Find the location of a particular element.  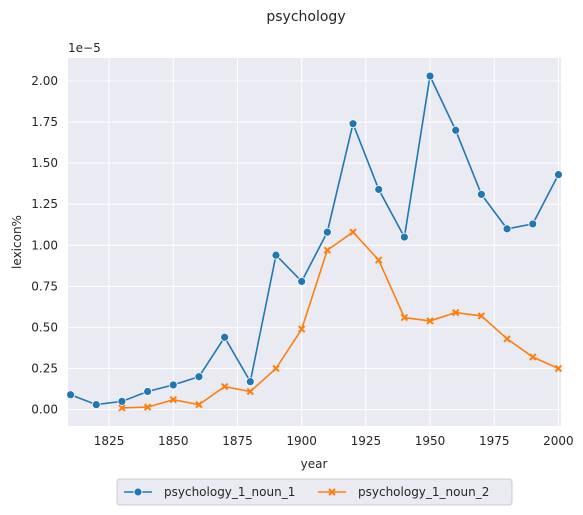

y-offset-label: 1e−5 is located at coordinates (84, 48).